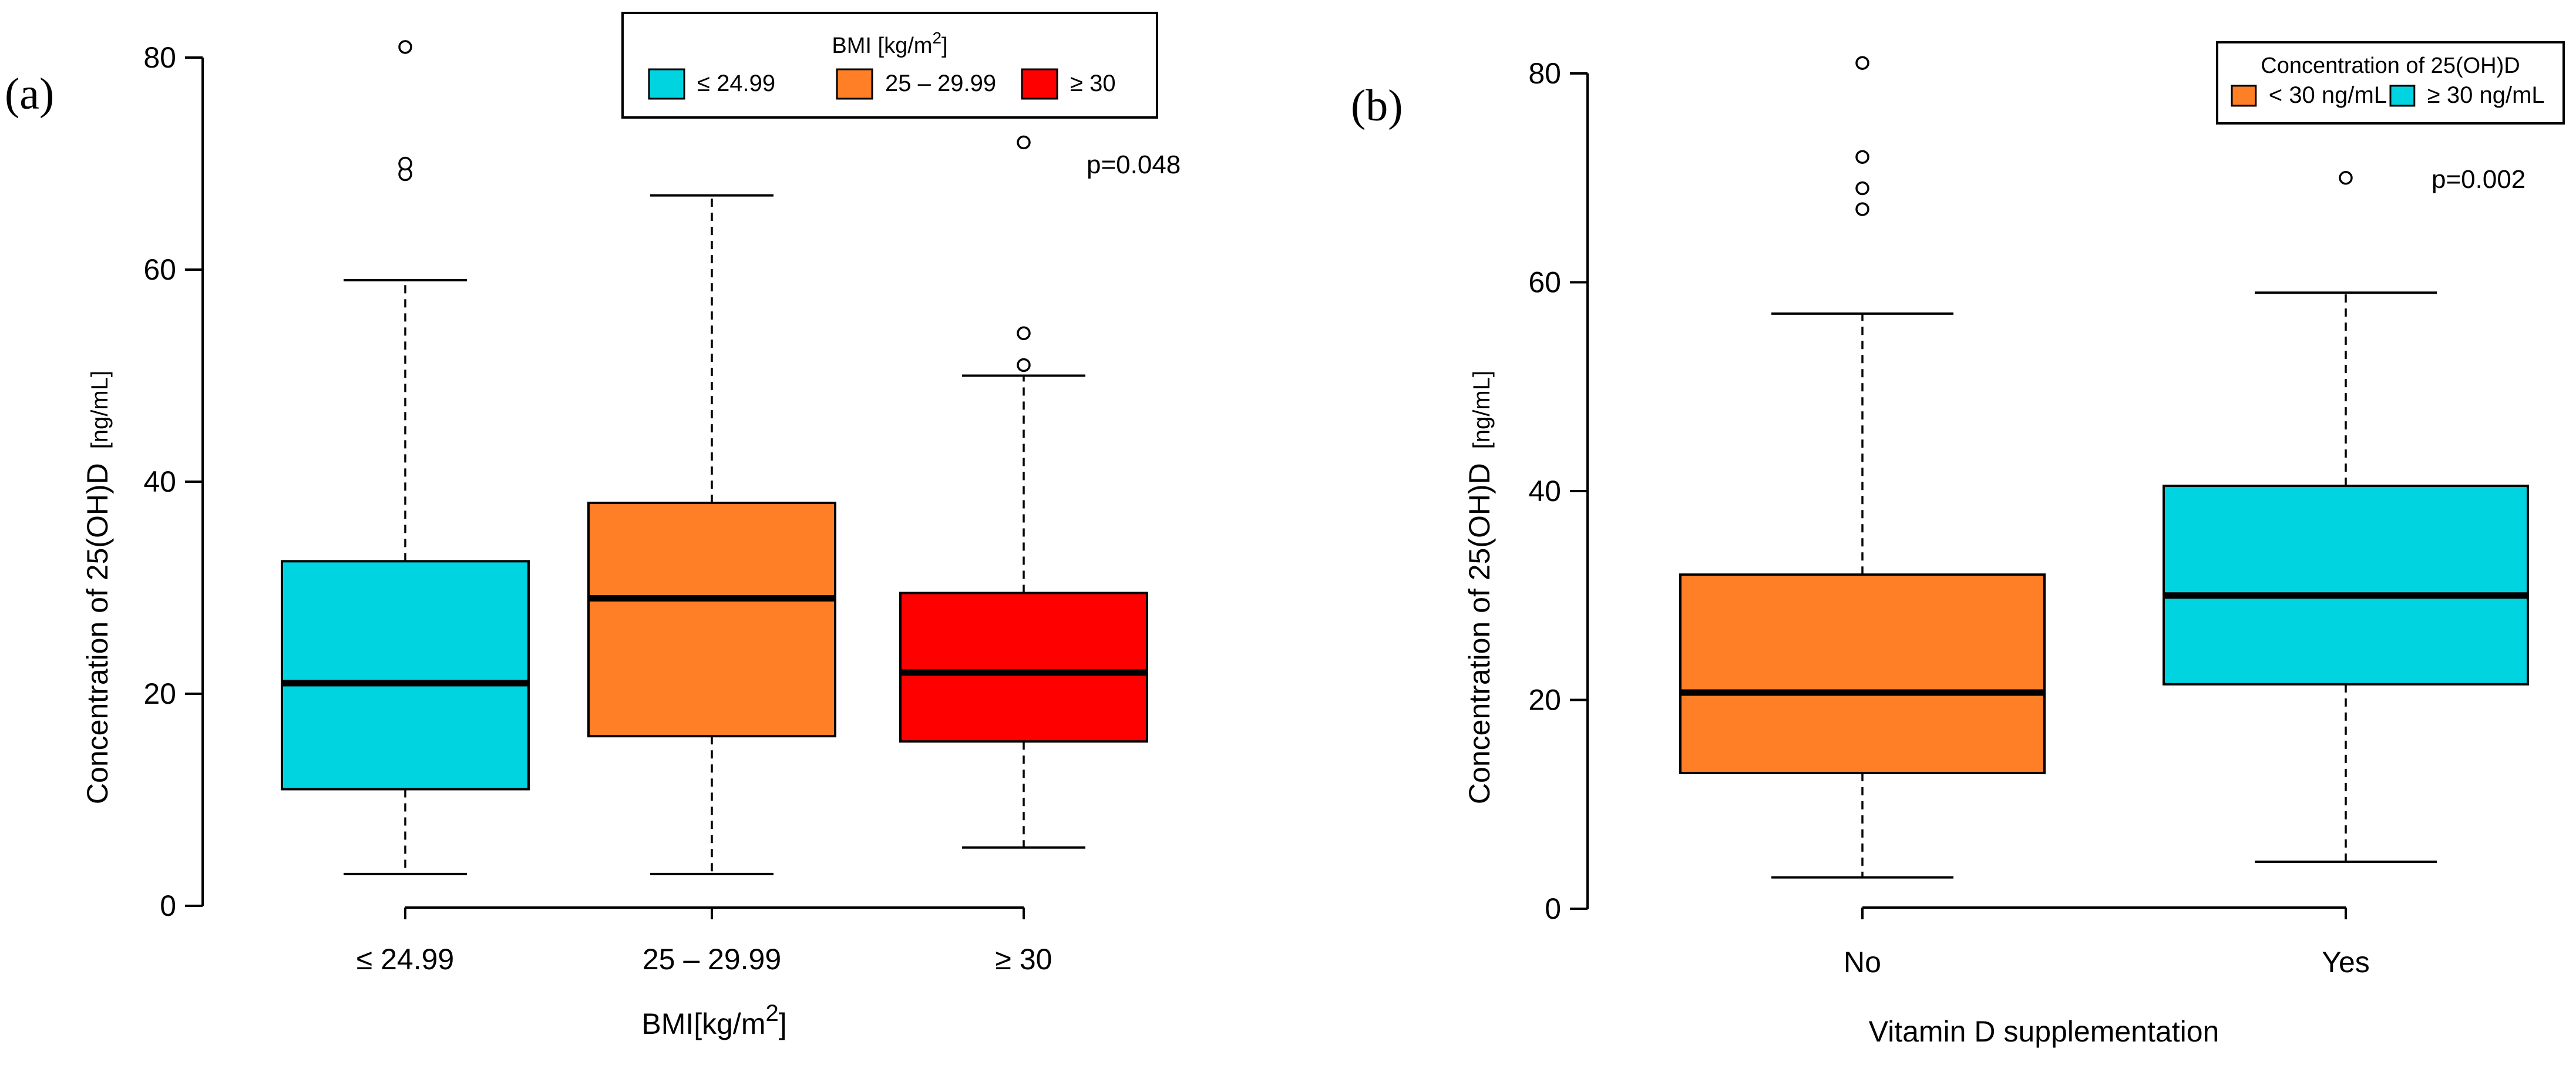  What do you see at coordinates (405, 959) in the screenshot?
I see `panel-a-x-tick-label: ≤ 24.99` at bounding box center [405, 959].